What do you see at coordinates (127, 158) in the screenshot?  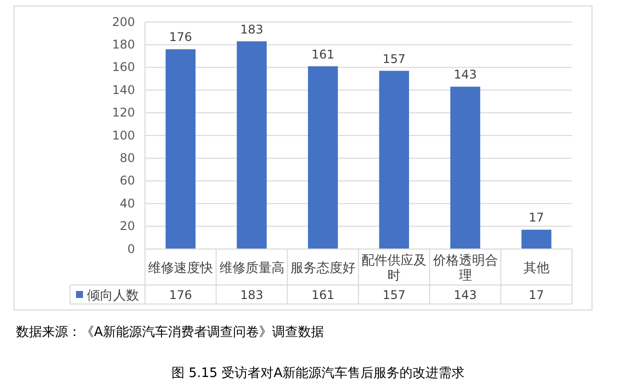 I see `y-tick-label: 80` at bounding box center [127, 158].